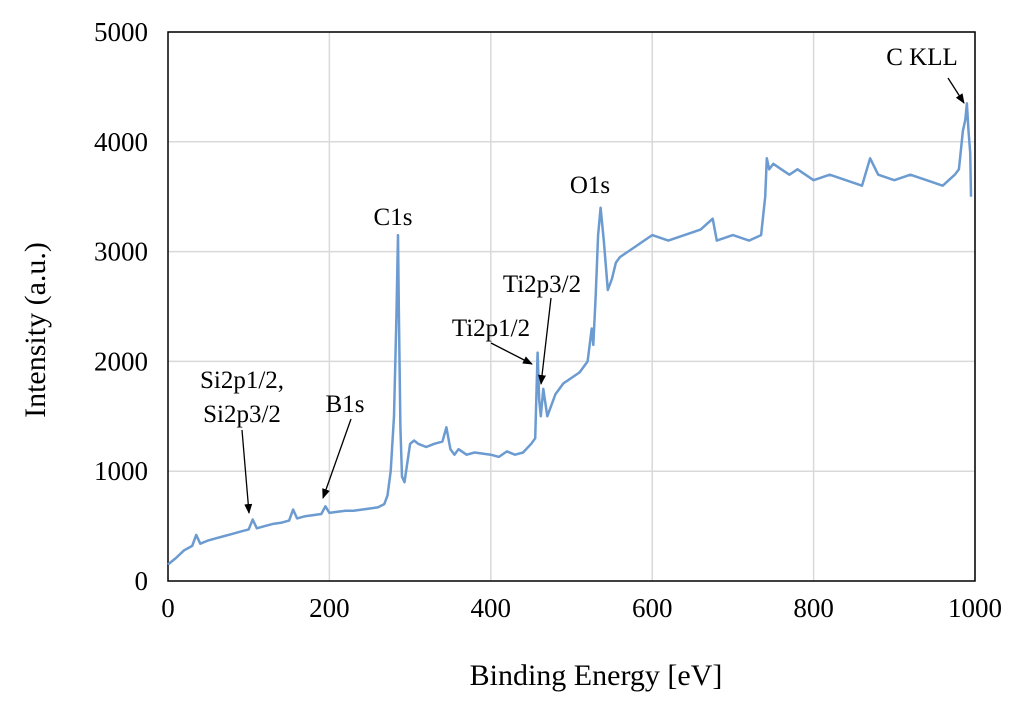 The image size is (1028, 718). What do you see at coordinates (121, 252) in the screenshot?
I see `y-tick-label: 3000` at bounding box center [121, 252].